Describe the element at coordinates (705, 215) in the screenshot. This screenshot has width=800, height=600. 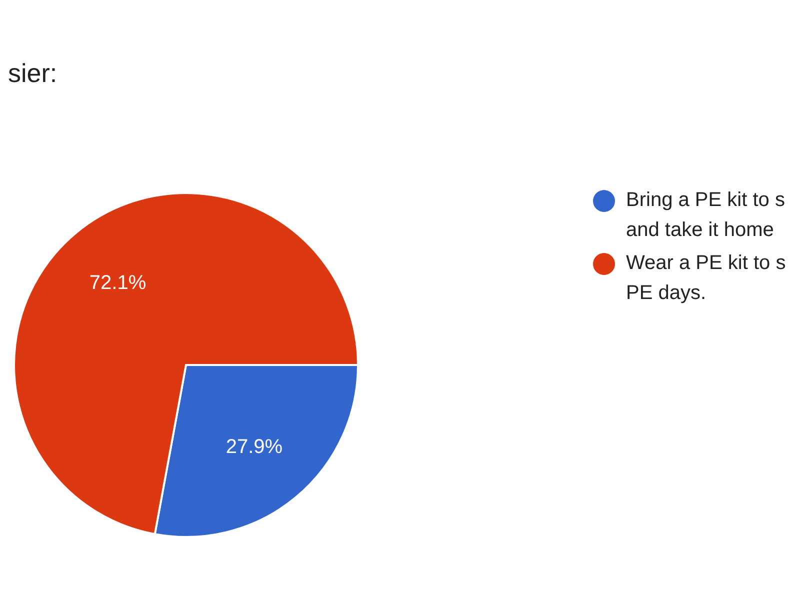
I see `legend-label: Bring a PE kit to s and take it home` at that location.